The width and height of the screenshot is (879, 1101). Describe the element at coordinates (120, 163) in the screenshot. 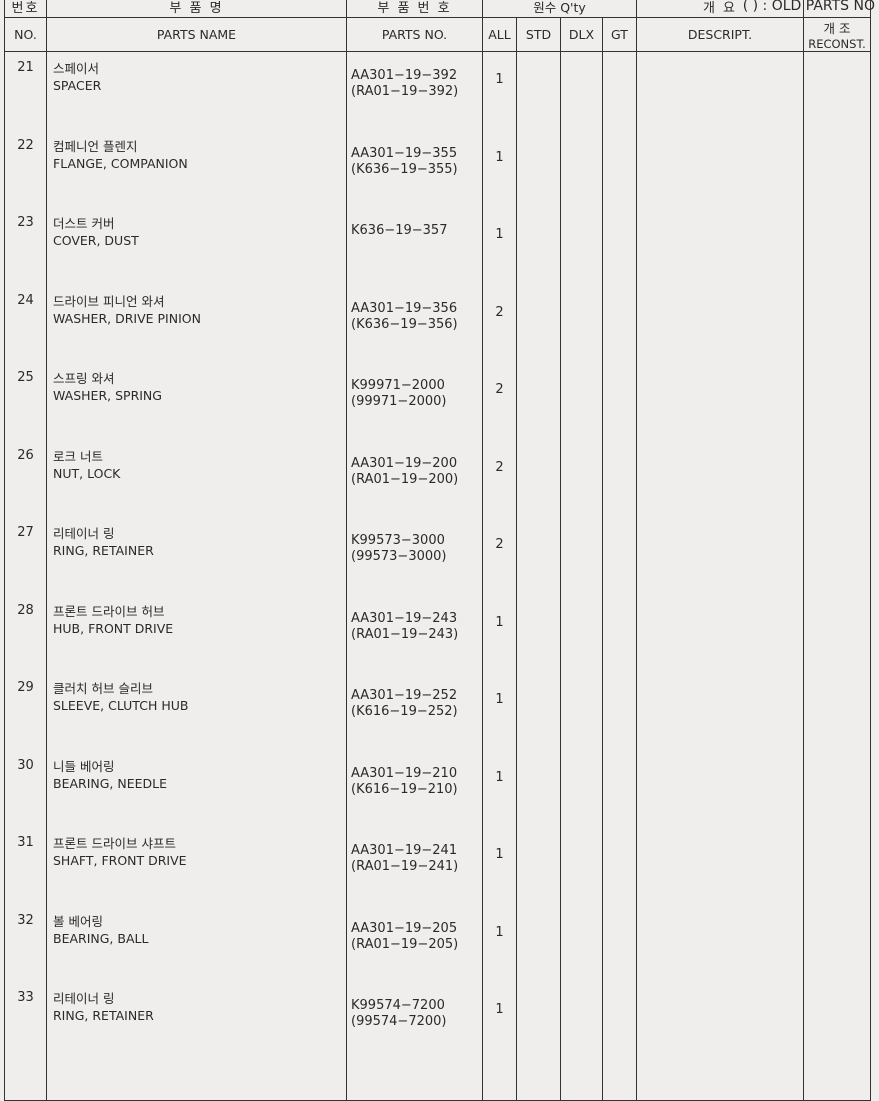

I see `part-name-en: FLANGE, COMPANION` at that location.